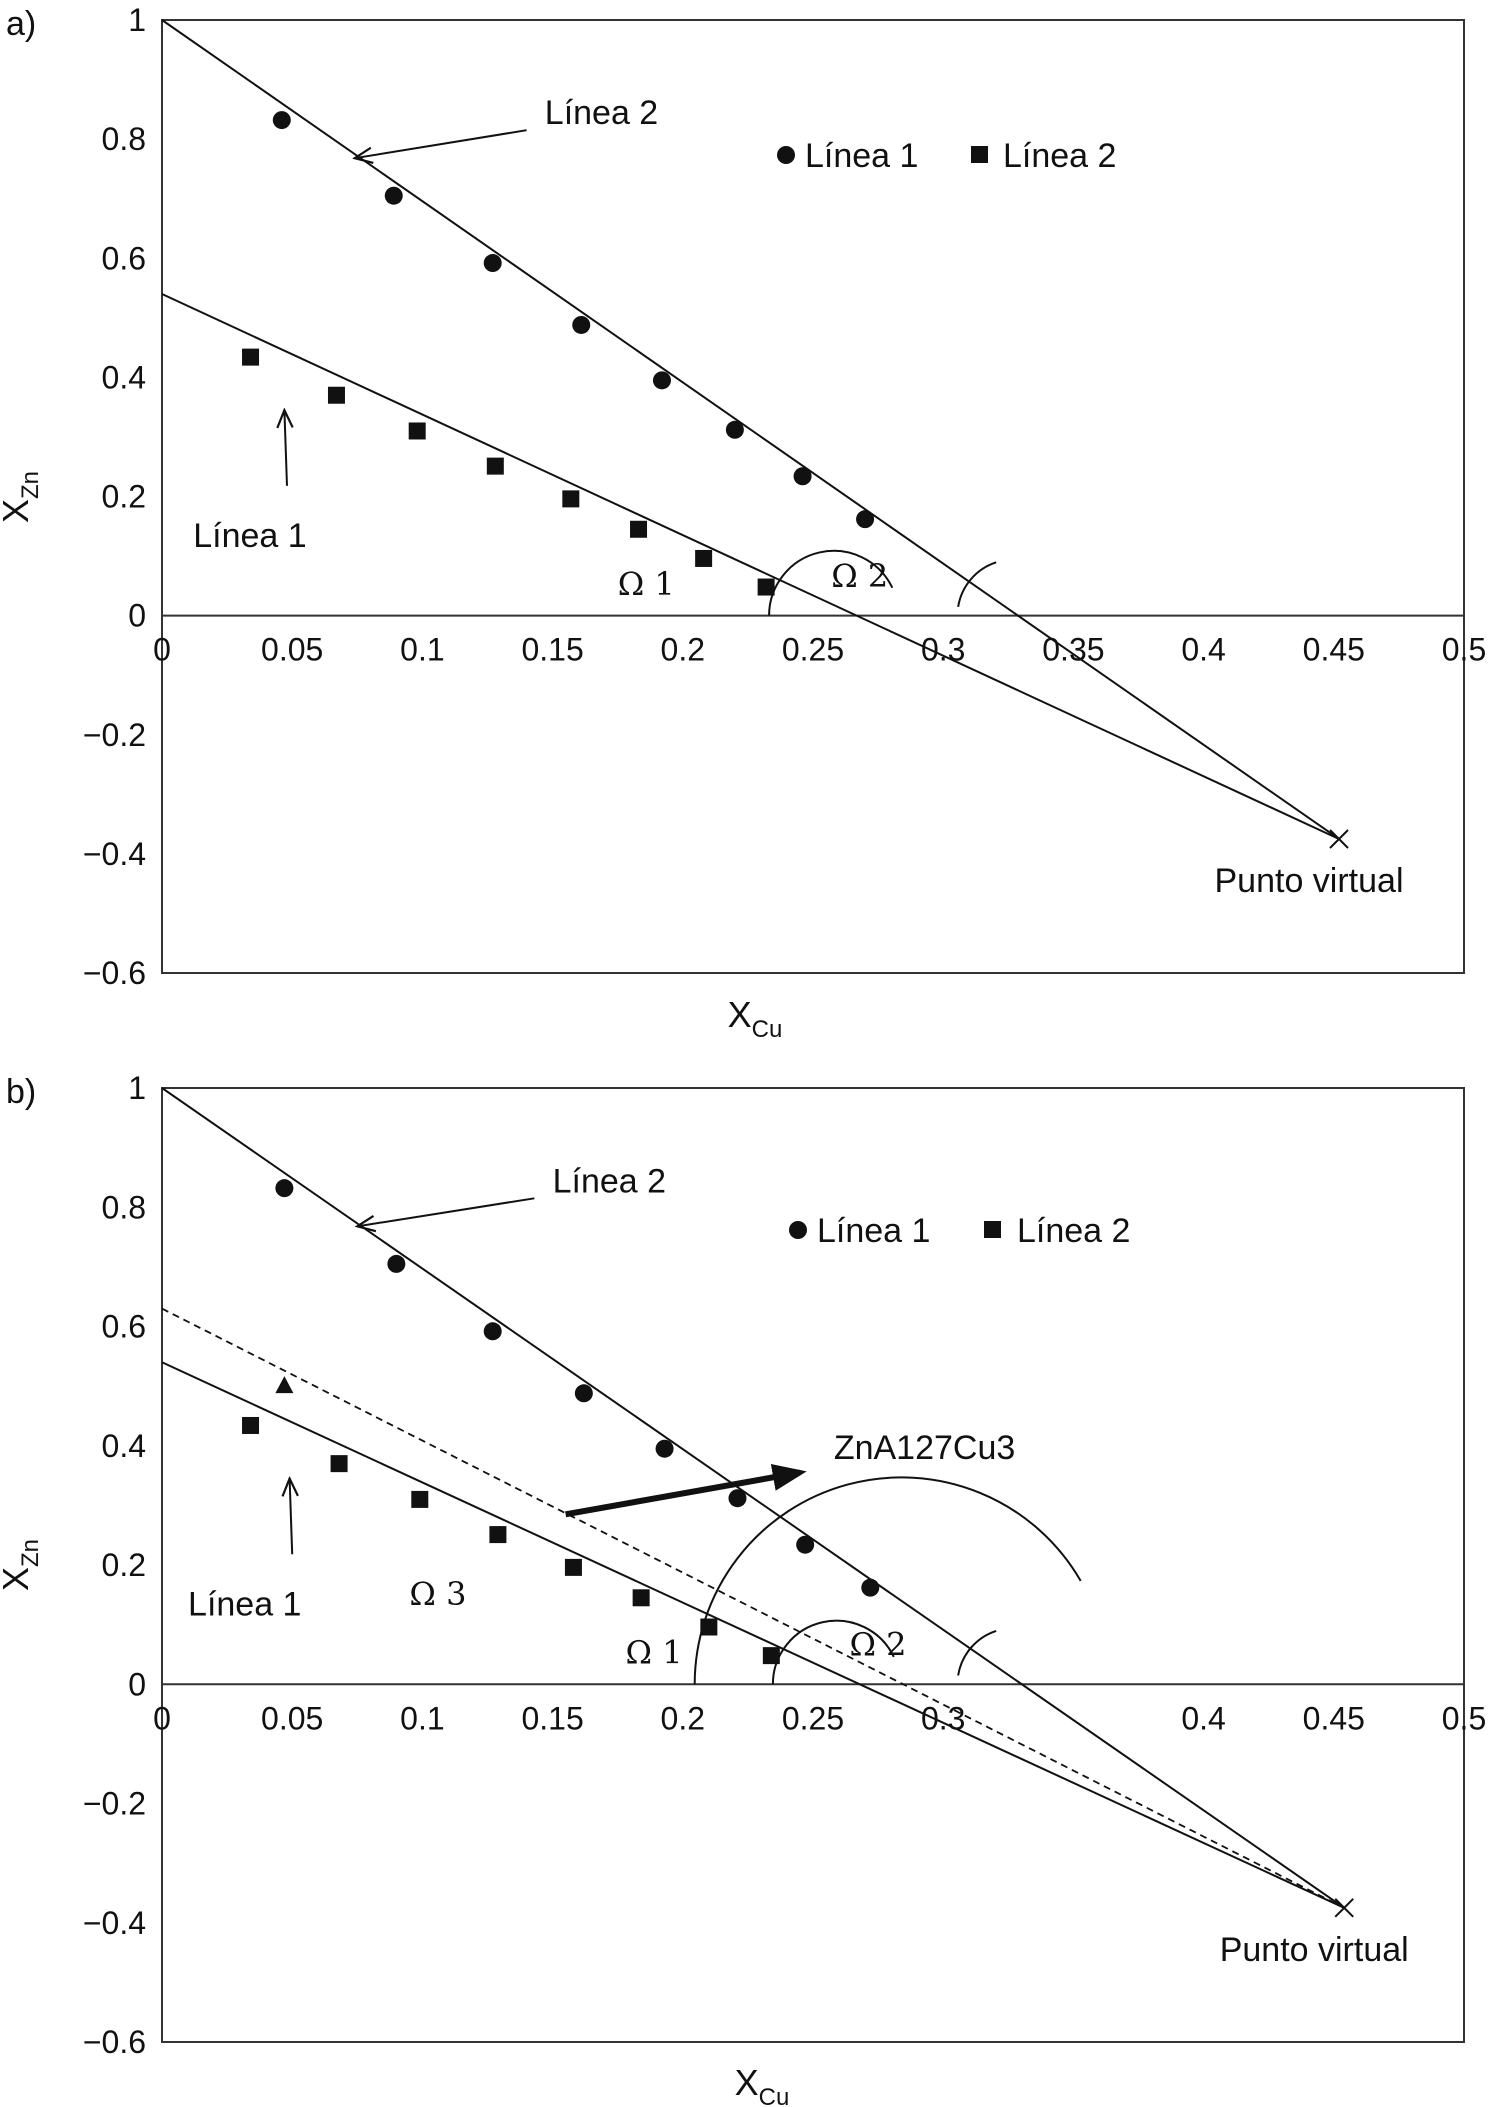 The image size is (1489, 2107). I want to click on annotation-arrow-zna127cu3, so click(686, 1490).